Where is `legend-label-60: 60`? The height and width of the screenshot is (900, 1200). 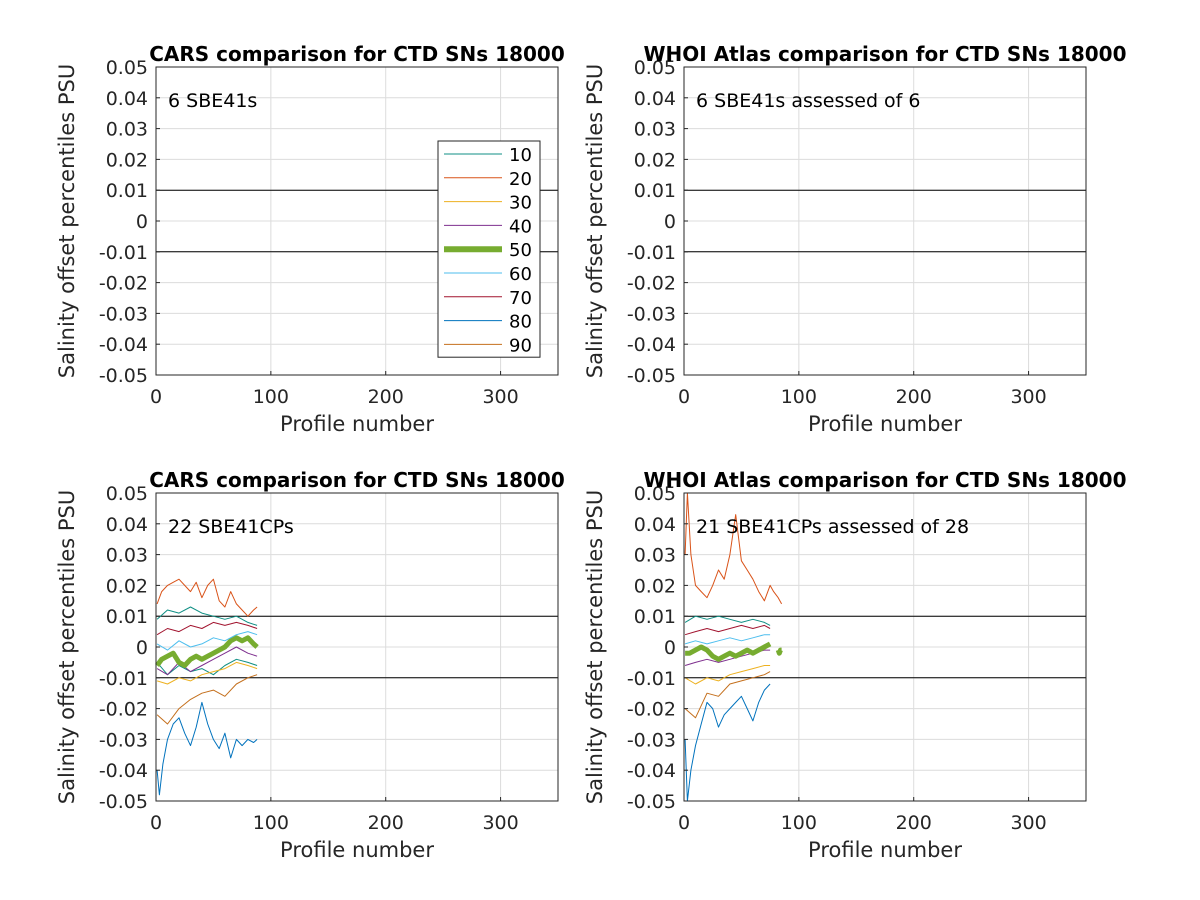 legend-label-60: 60 is located at coordinates (520, 274).